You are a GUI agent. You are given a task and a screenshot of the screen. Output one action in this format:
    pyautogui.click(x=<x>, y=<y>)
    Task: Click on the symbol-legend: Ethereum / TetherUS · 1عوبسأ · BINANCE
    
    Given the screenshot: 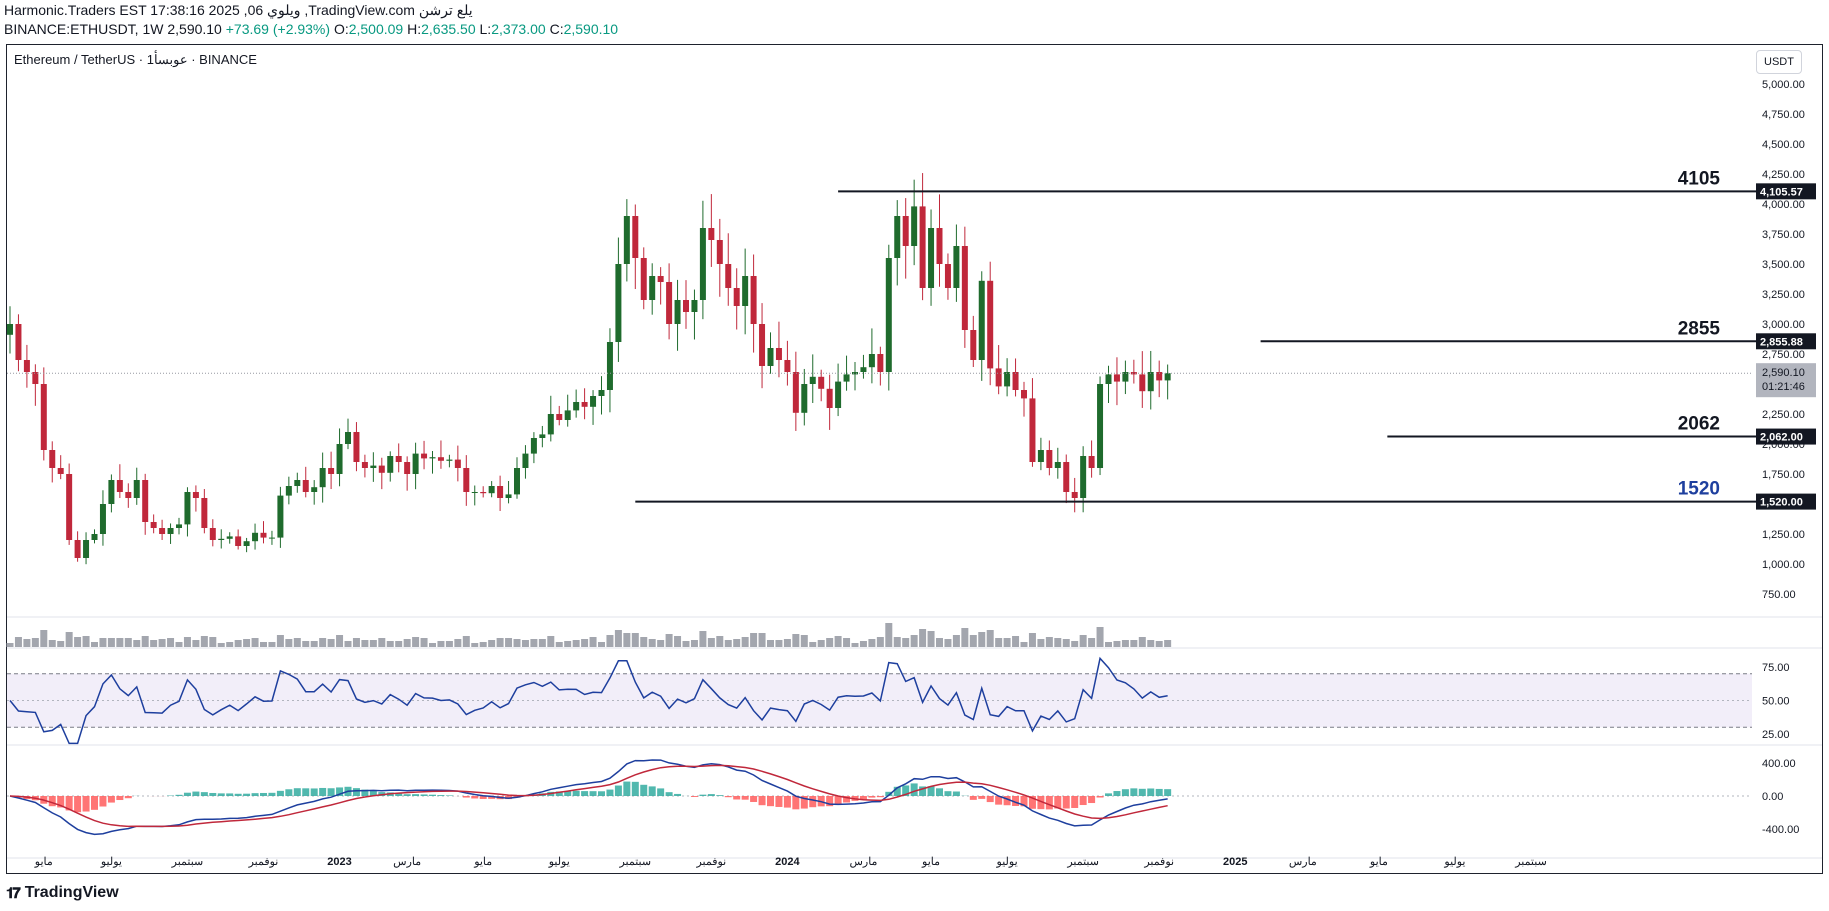 What is the action you would take?
    pyautogui.click(x=135, y=59)
    